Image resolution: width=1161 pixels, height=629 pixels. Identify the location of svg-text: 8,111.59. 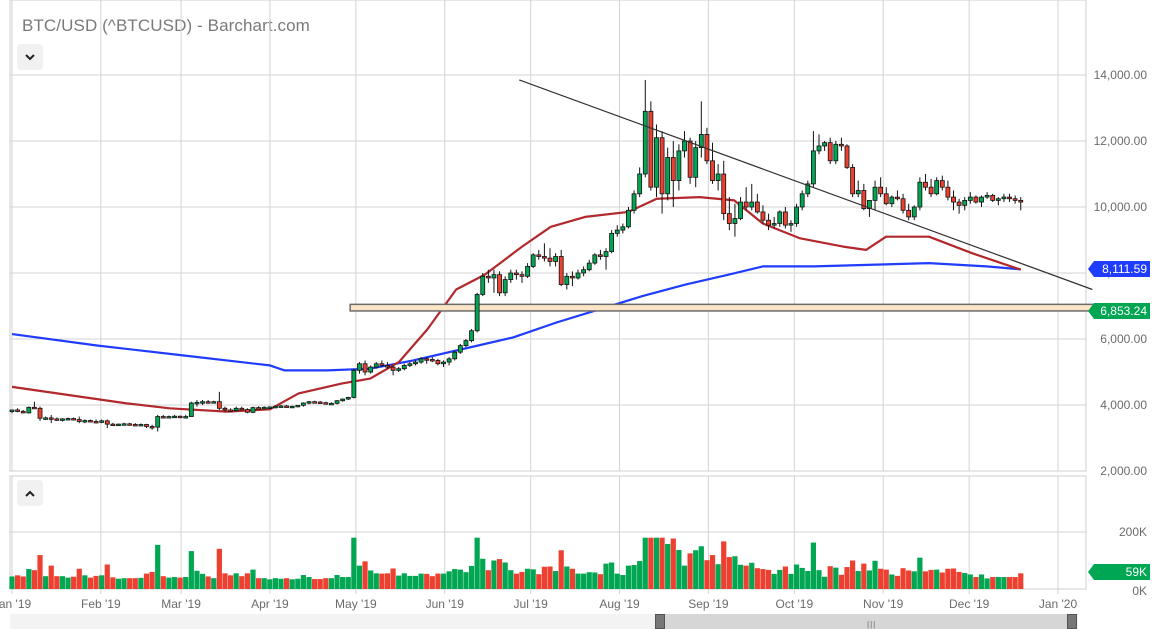
(1124, 269).